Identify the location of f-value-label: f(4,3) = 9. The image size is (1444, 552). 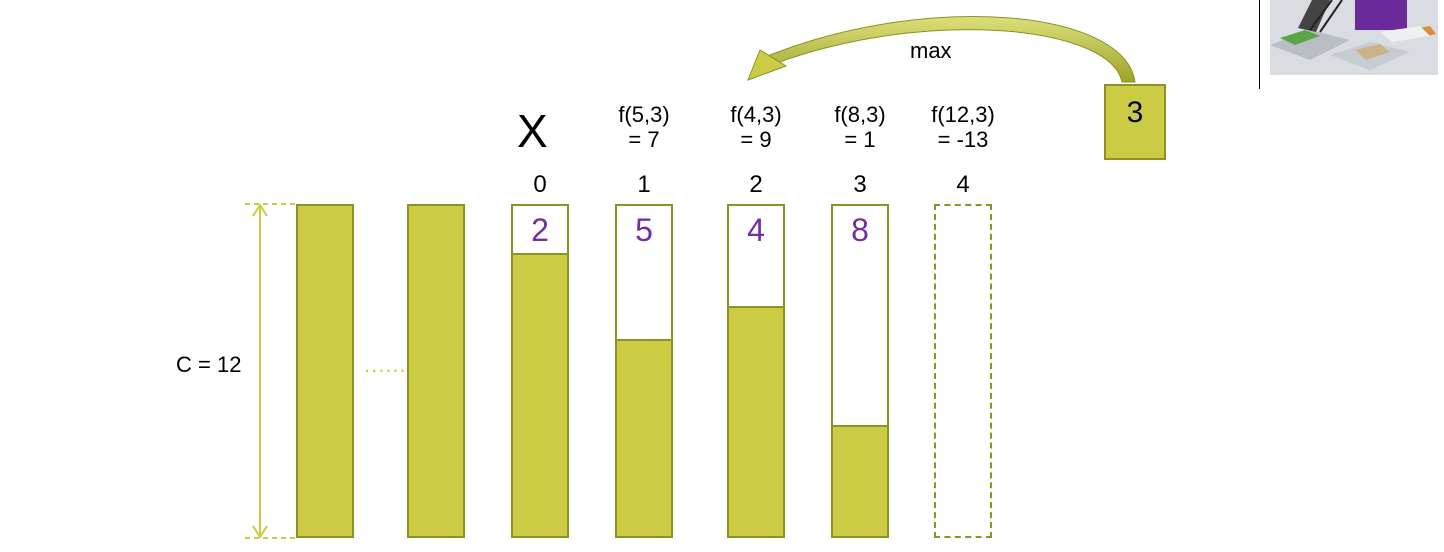
(756, 127).